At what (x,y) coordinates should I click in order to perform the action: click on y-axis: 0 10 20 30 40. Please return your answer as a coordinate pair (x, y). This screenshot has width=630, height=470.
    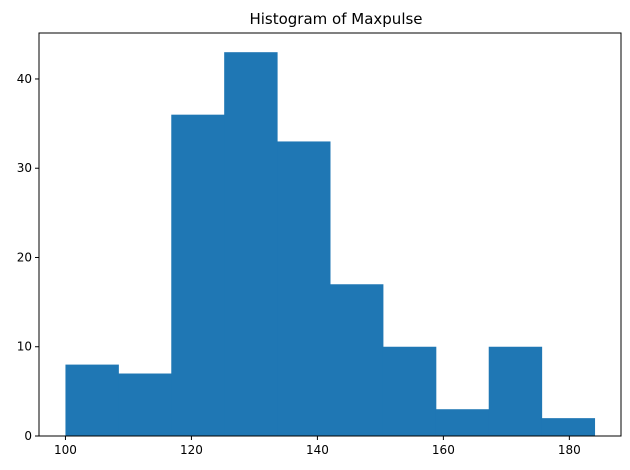
    Looking at the image, I should click on (28, 257).